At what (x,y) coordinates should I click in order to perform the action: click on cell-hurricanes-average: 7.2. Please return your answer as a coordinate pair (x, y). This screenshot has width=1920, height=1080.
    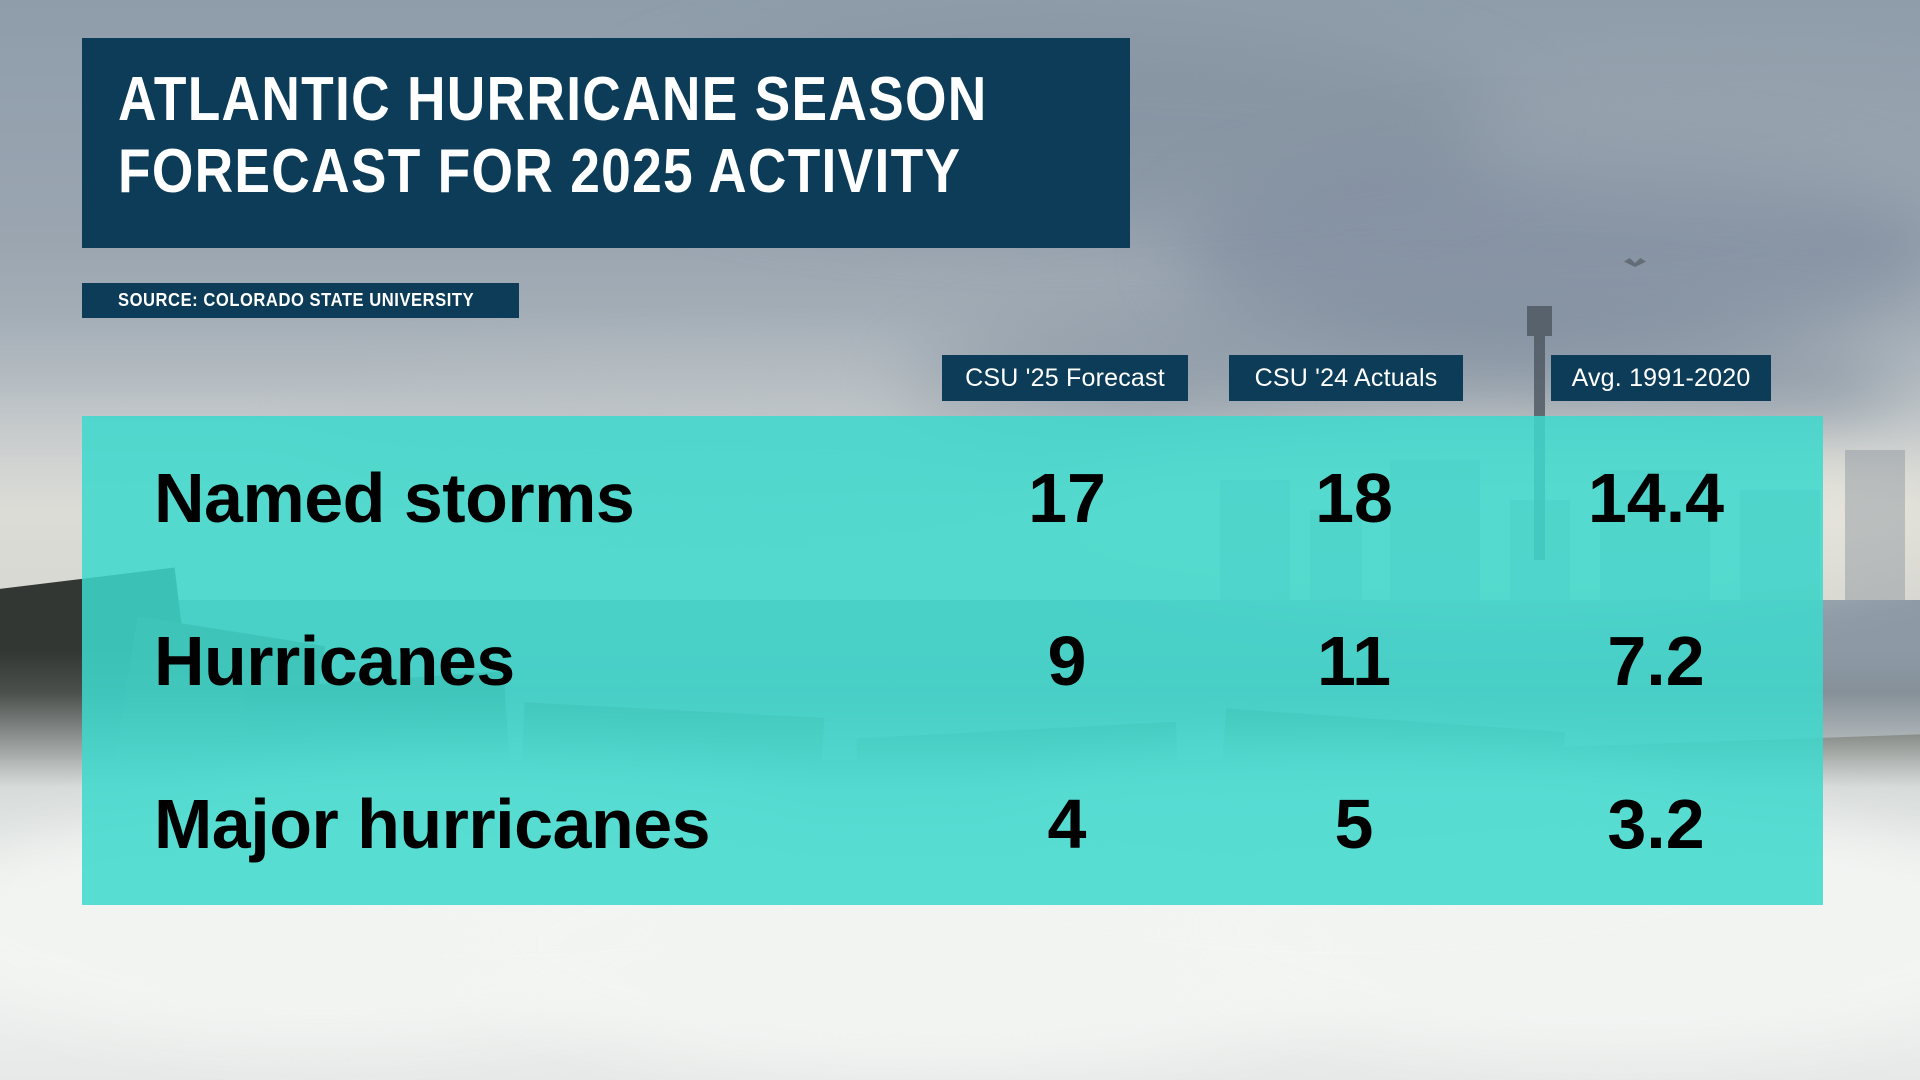
    Looking at the image, I should click on (1656, 660).